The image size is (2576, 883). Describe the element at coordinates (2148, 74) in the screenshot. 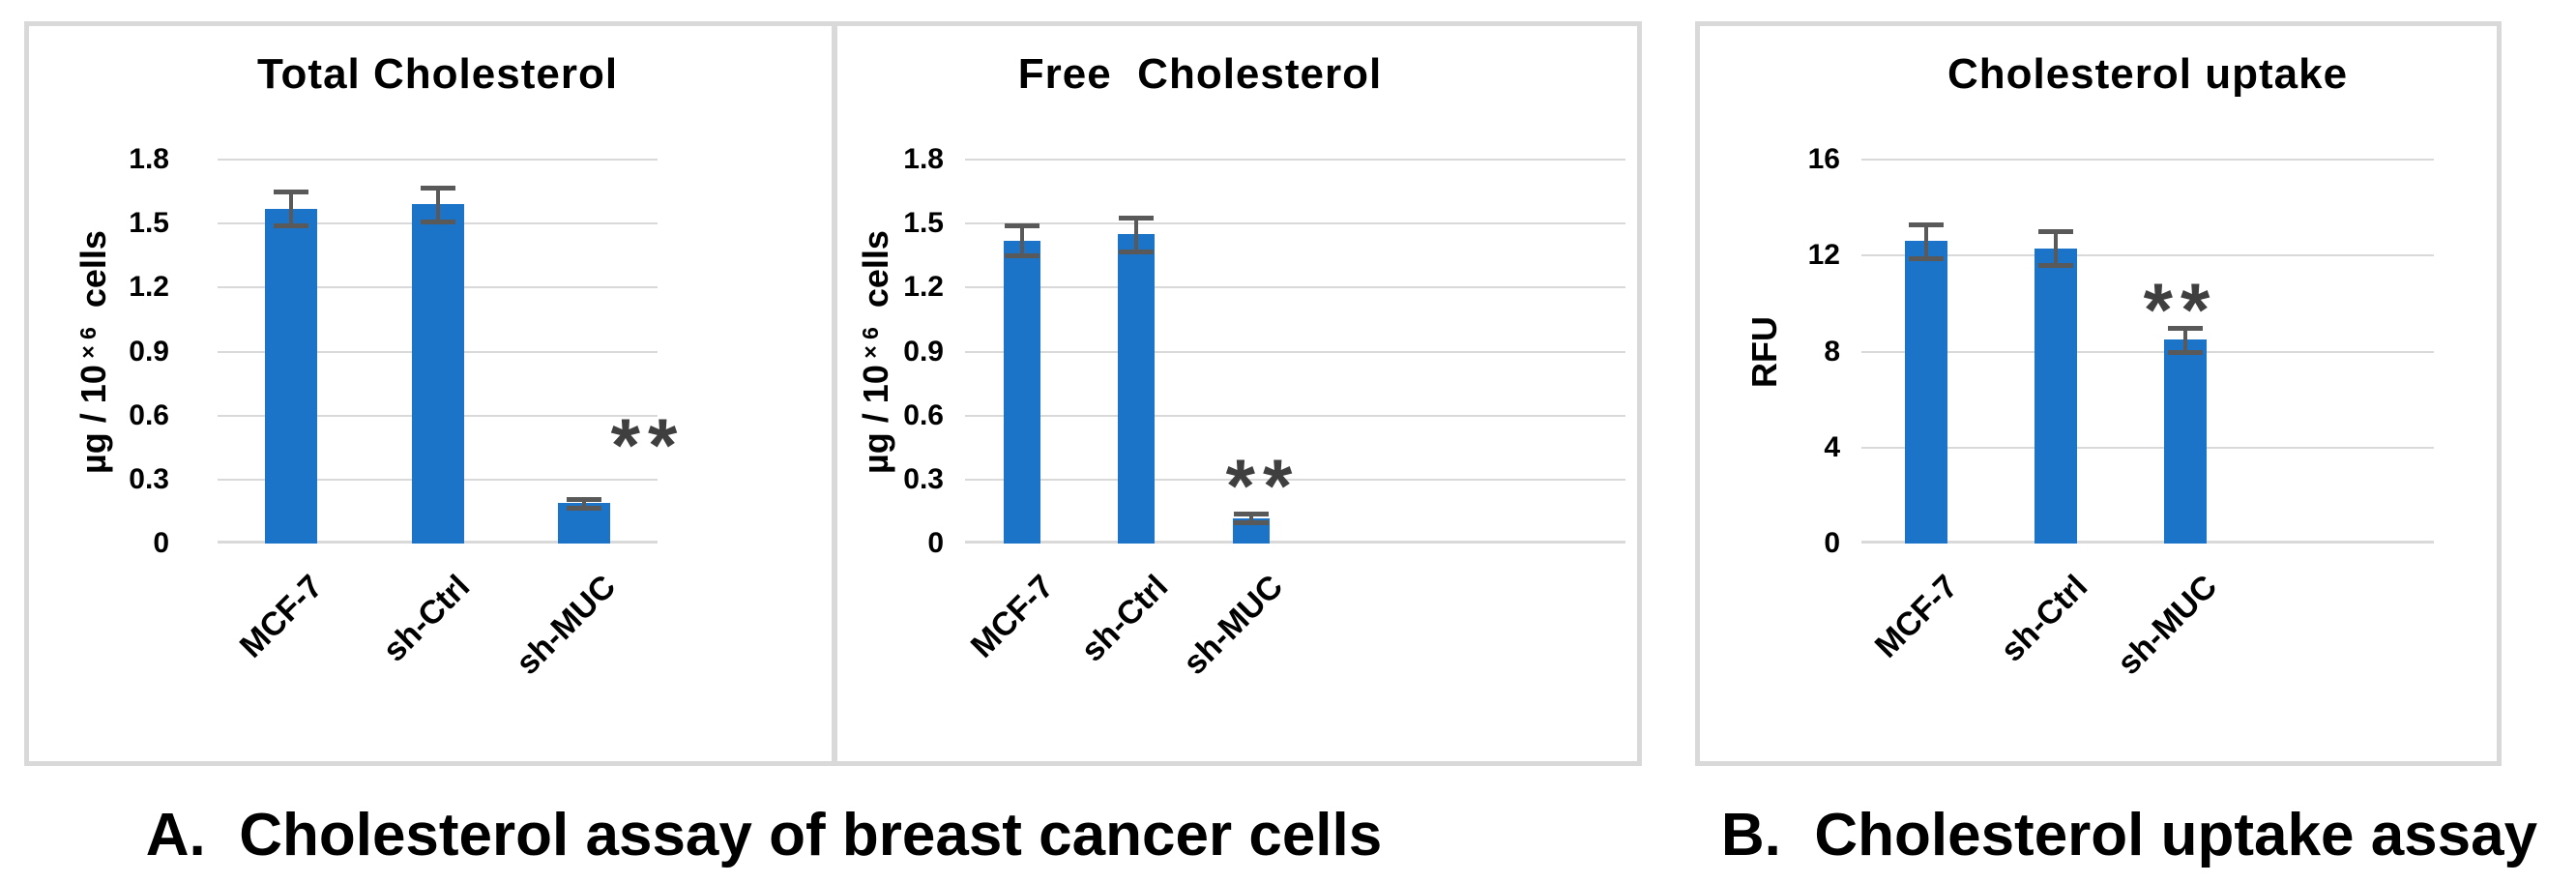

I see `chart-title: Cholesterol uptake` at that location.